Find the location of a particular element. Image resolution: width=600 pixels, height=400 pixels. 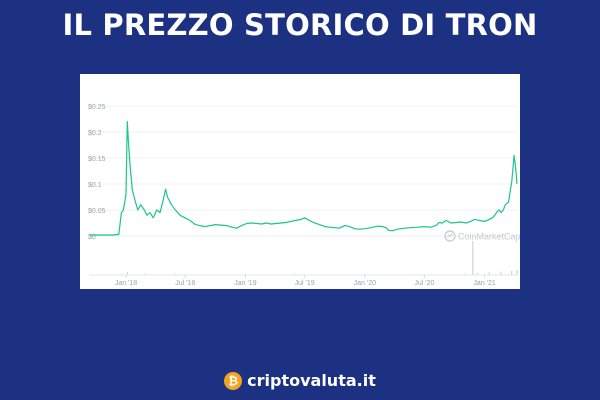

x-tick-label: Jul '20 is located at coordinates (424, 283).